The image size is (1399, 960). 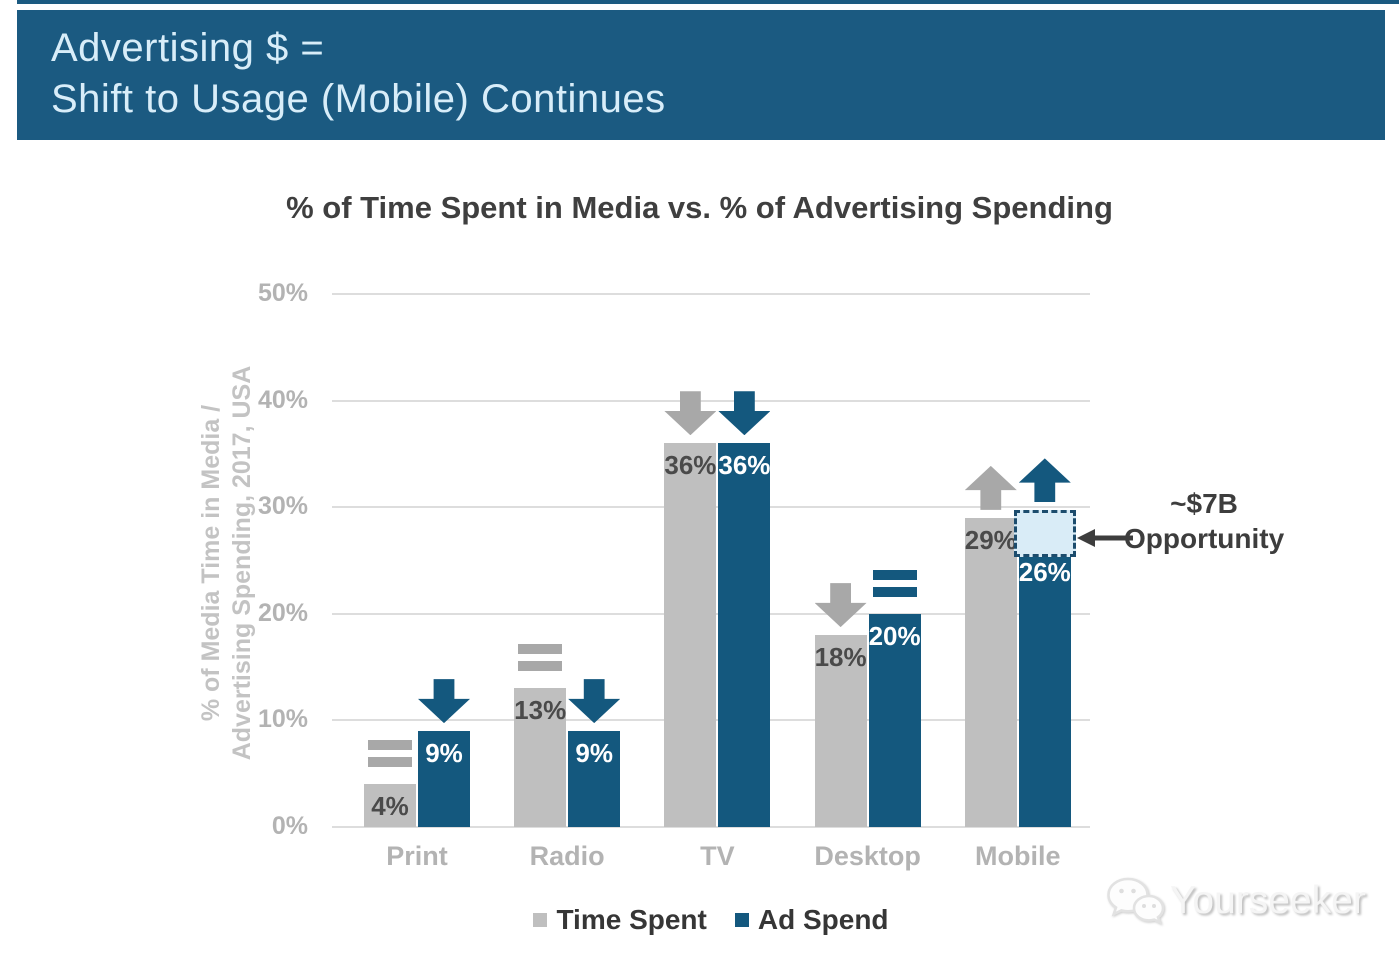 I want to click on ad-spend-bar-radio: 9%, so click(x=594, y=779).